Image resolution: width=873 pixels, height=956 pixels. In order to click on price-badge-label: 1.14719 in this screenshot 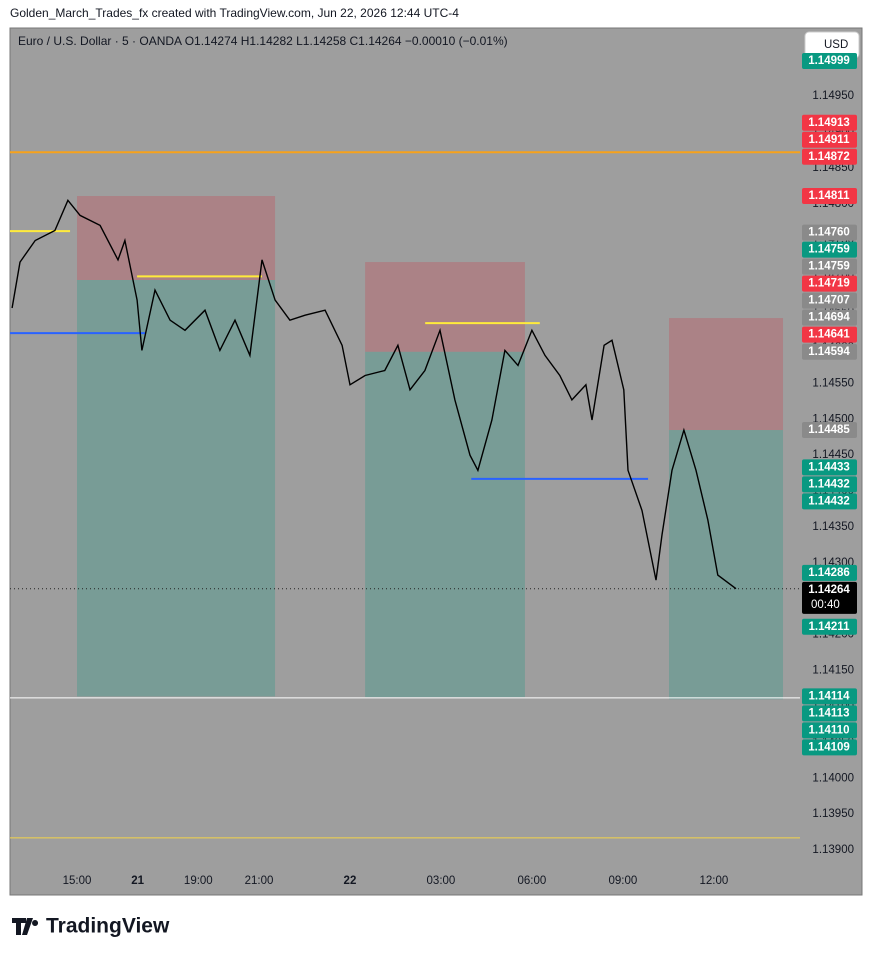, I will do `click(829, 284)`.